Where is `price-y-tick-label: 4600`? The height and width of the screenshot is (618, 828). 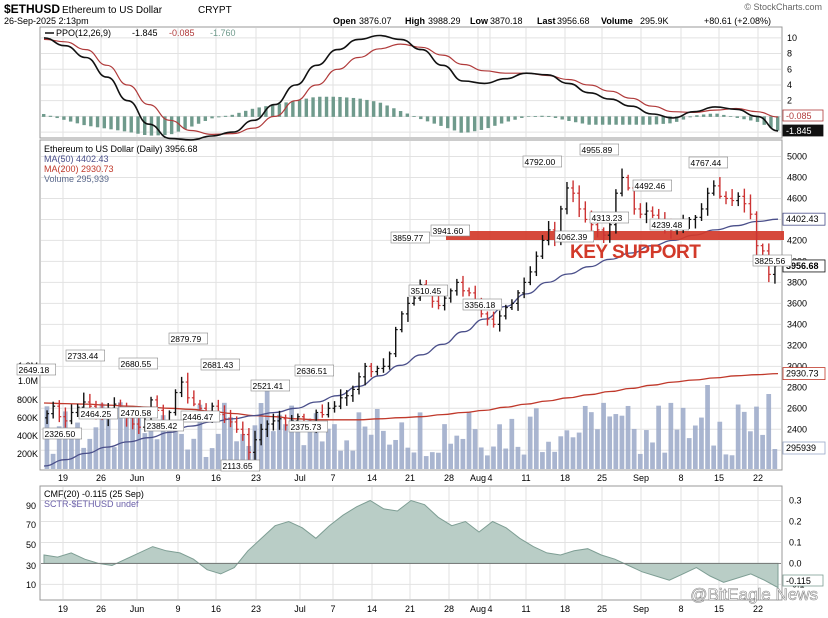
price-y-tick-label: 4600 is located at coordinates (797, 198).